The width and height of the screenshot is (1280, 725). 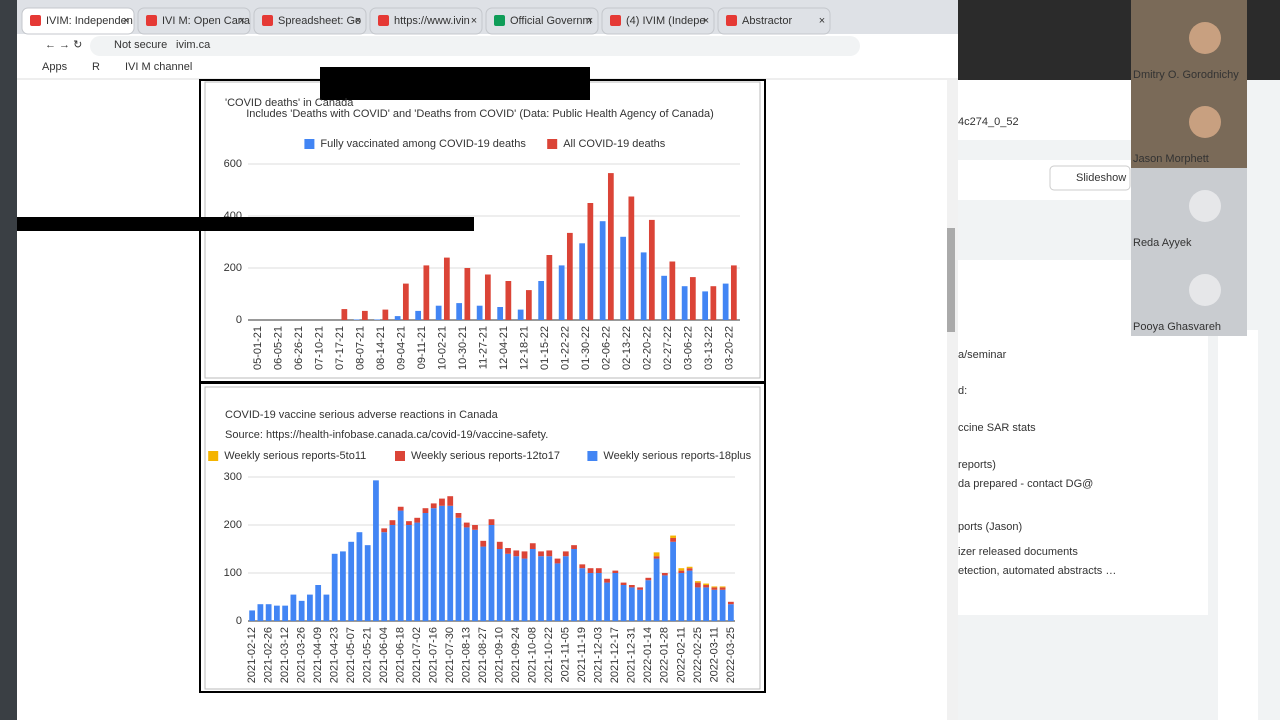 I want to click on slide-text: a/seminar, so click(x=982, y=355).